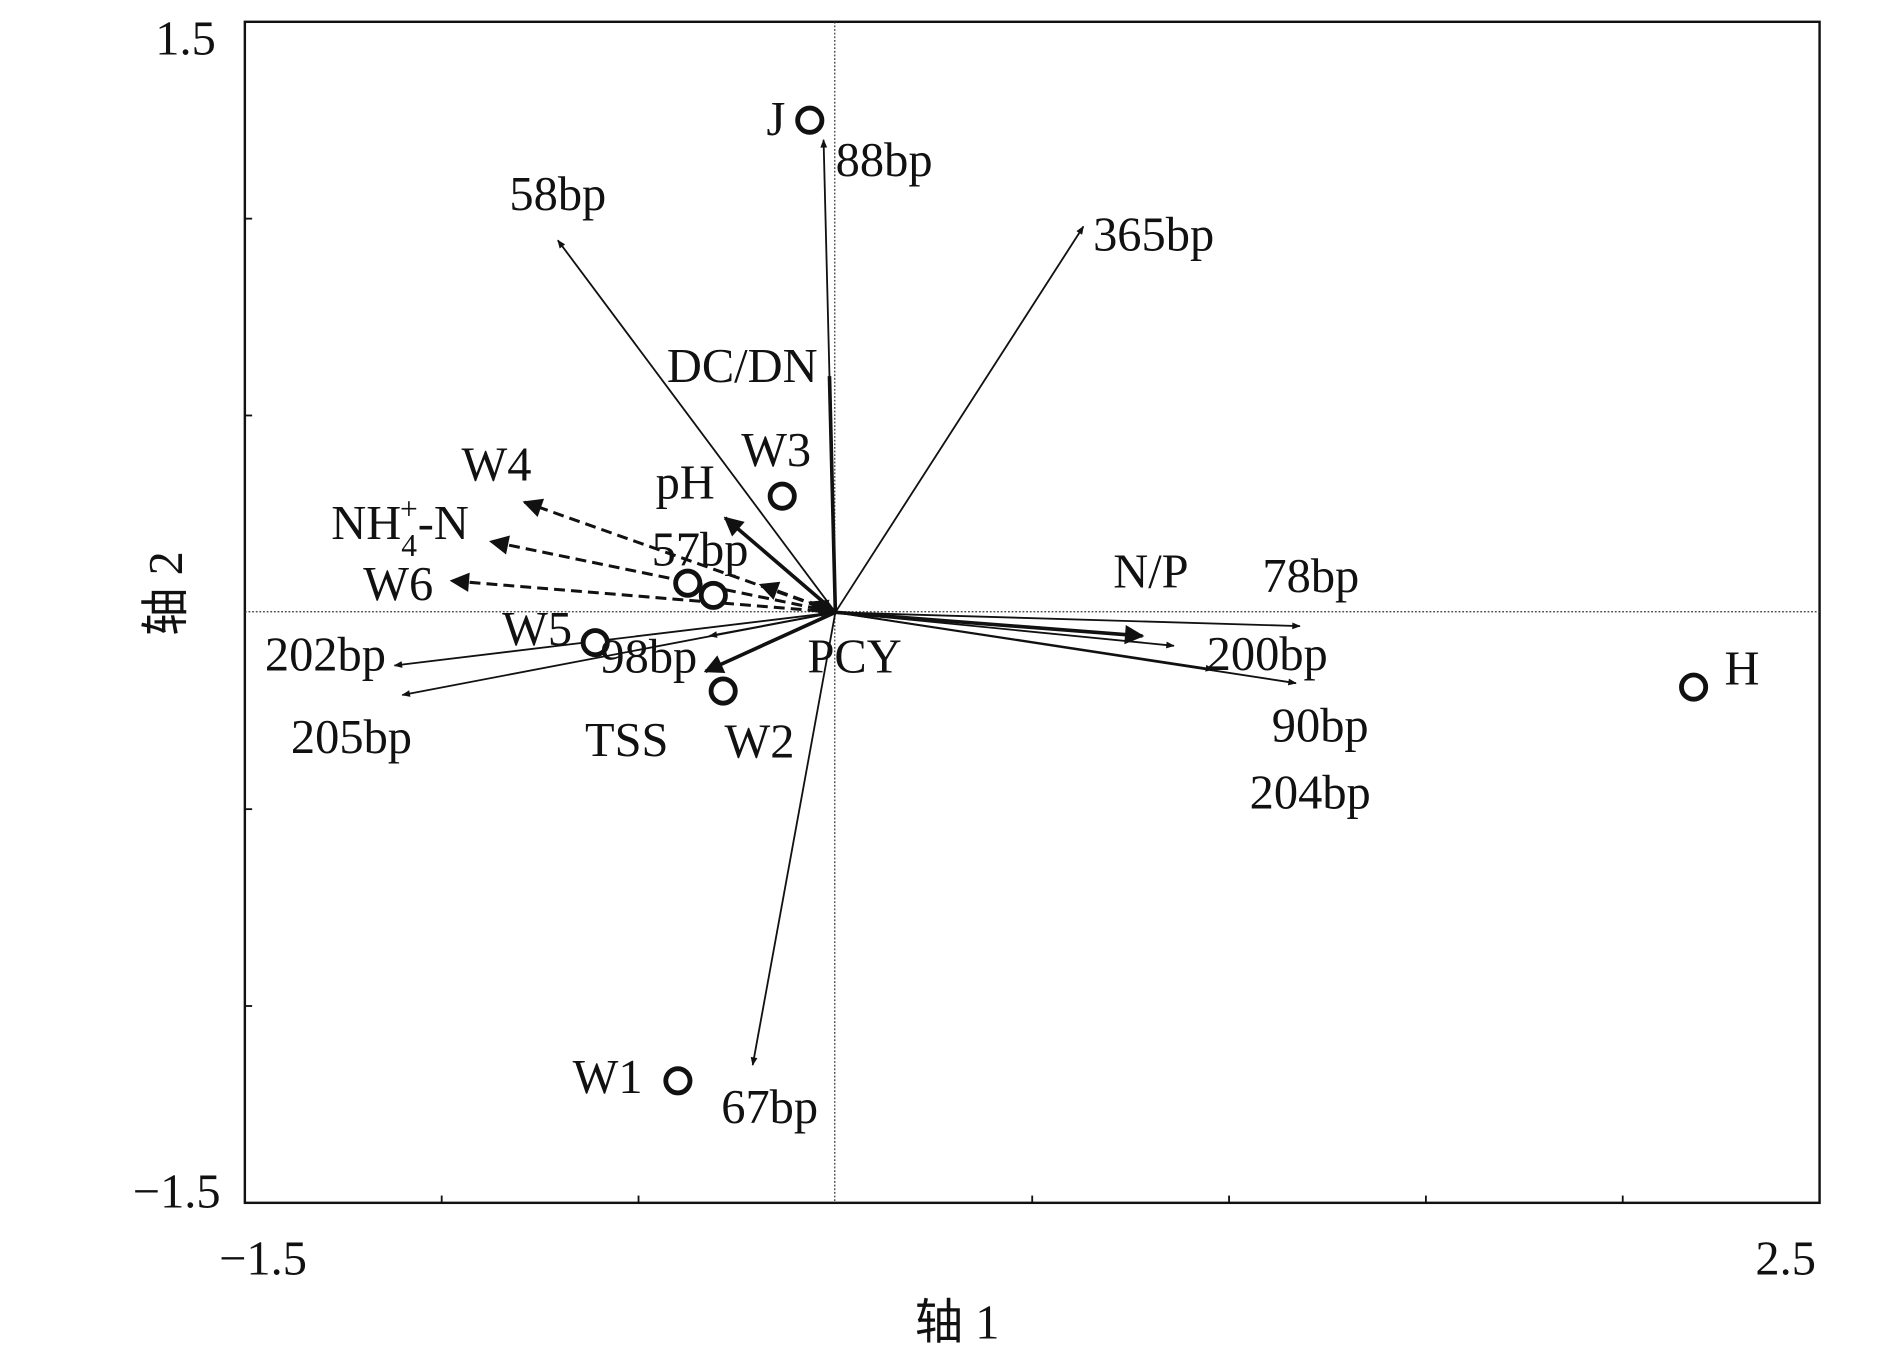 This screenshot has width=1890, height=1370. What do you see at coordinates (780, 565) in the screenshot?
I see `arrow-ph` at bounding box center [780, 565].